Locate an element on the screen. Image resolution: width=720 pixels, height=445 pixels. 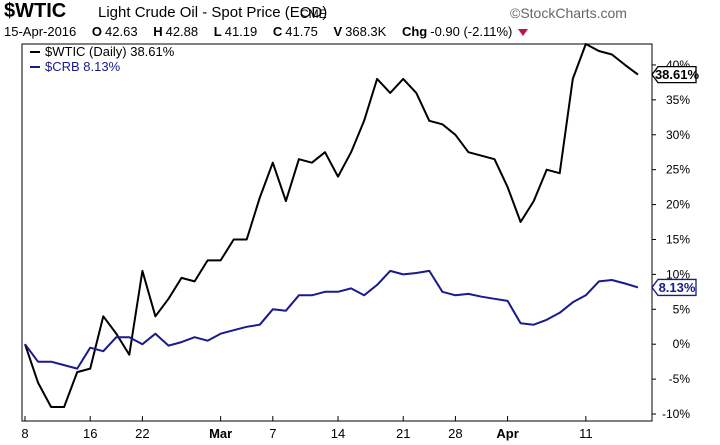
exchange-label: CME is located at coordinates (313, 14).